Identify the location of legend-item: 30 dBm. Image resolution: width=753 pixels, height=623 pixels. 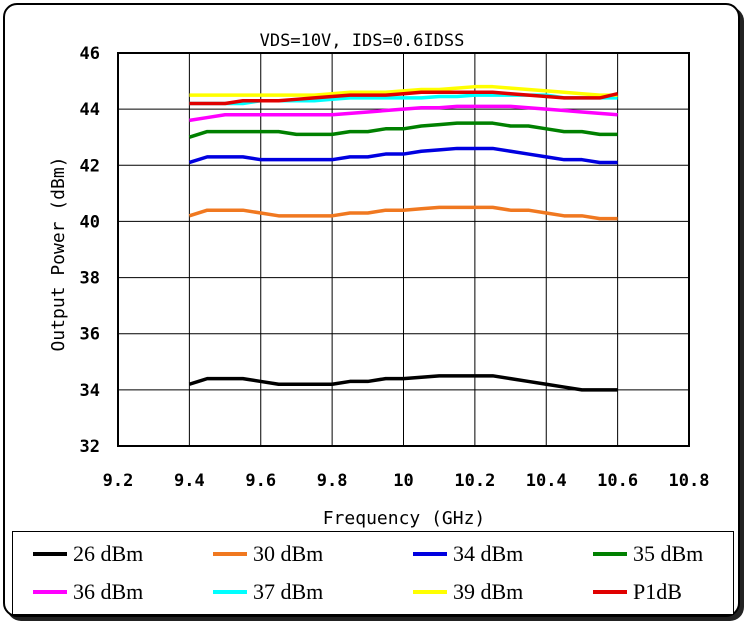
(268, 554).